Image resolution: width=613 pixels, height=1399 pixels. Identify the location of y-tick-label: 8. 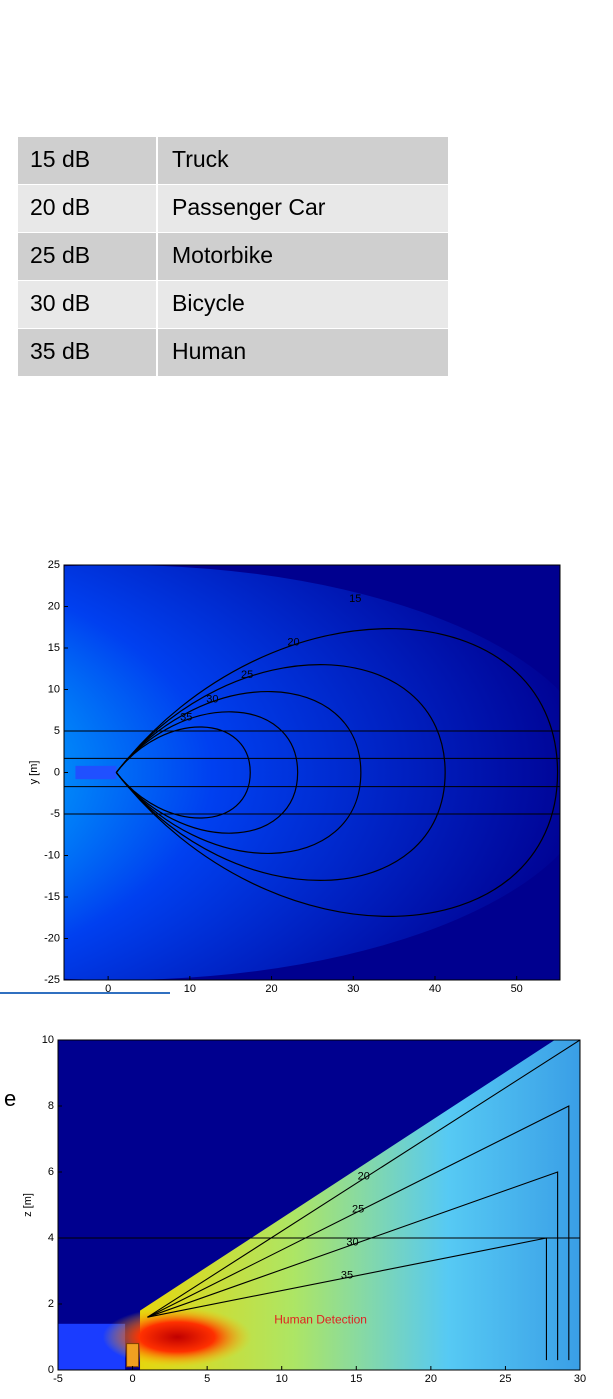
(51, 1106).